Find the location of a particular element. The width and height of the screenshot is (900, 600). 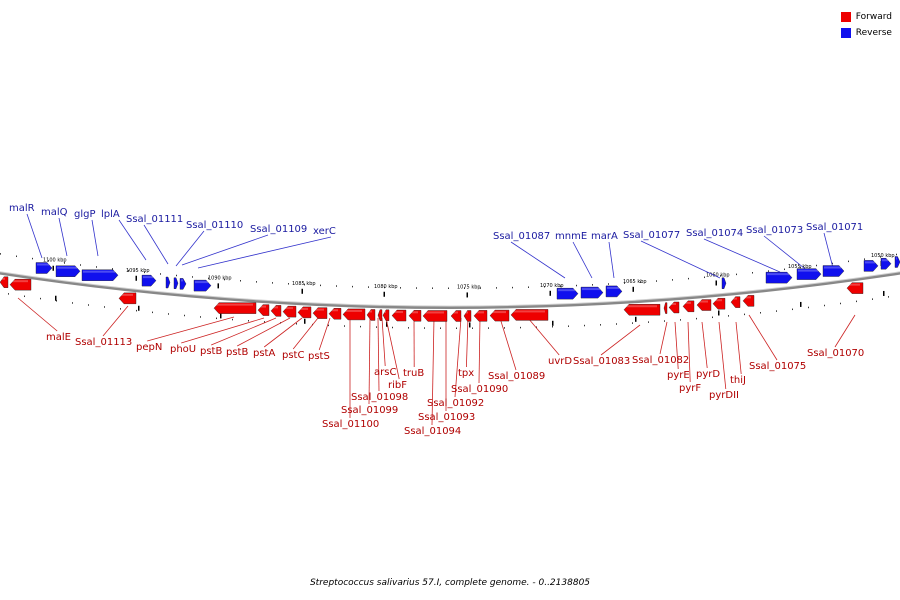

gene-label-reverse: malR is located at coordinates (22, 208).